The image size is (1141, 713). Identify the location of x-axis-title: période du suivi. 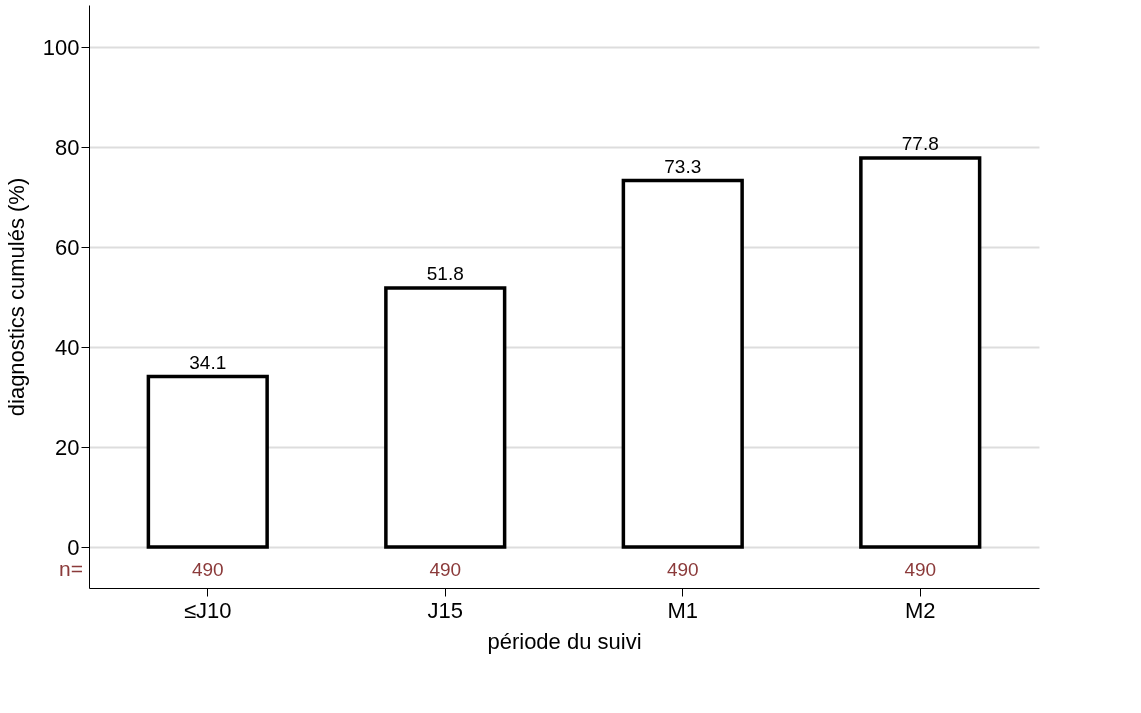
(564, 641).